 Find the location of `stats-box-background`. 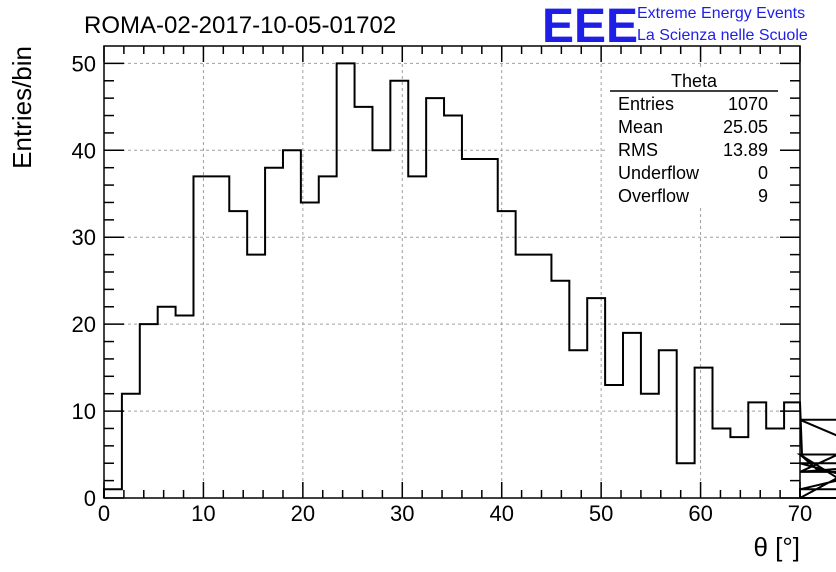

stats-box-background is located at coordinates (694, 139).